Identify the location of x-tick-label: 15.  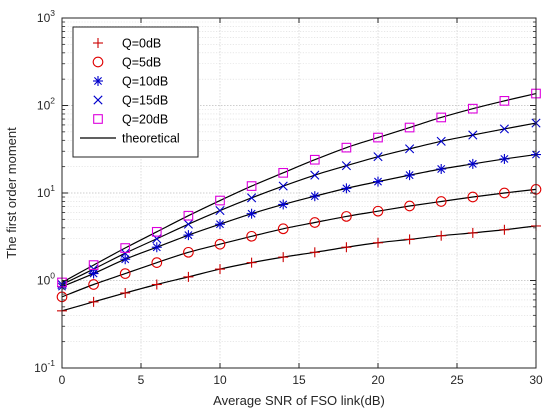
(299, 380).